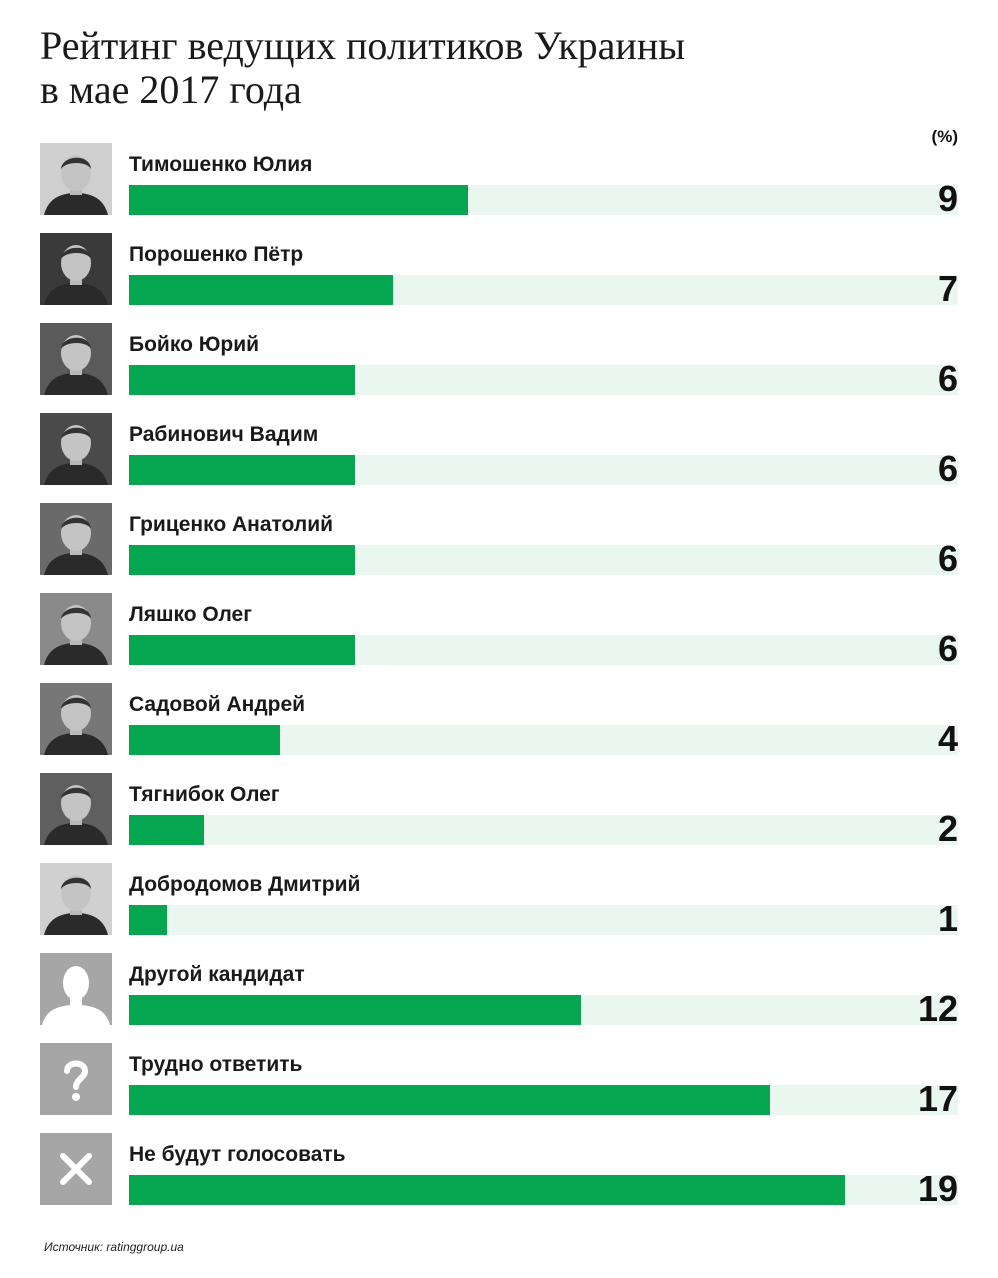  I want to click on category-label: Садовой Андрей, so click(217, 704).